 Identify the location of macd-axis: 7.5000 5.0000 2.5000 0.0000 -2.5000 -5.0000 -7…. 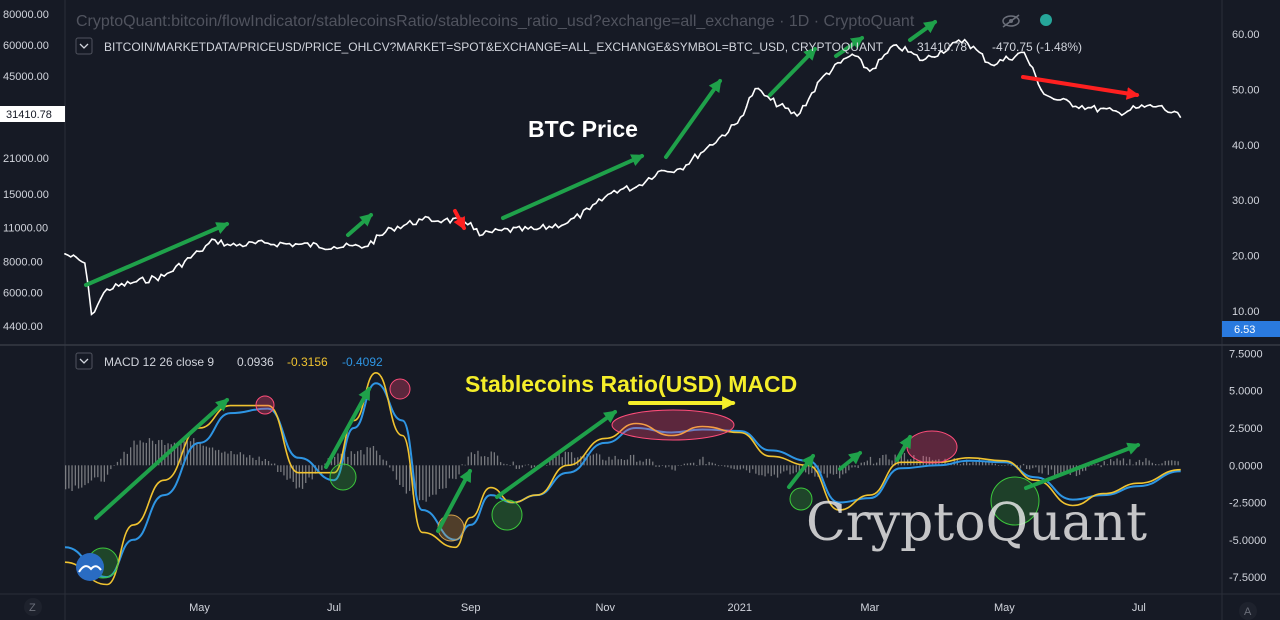
(1247, 466).